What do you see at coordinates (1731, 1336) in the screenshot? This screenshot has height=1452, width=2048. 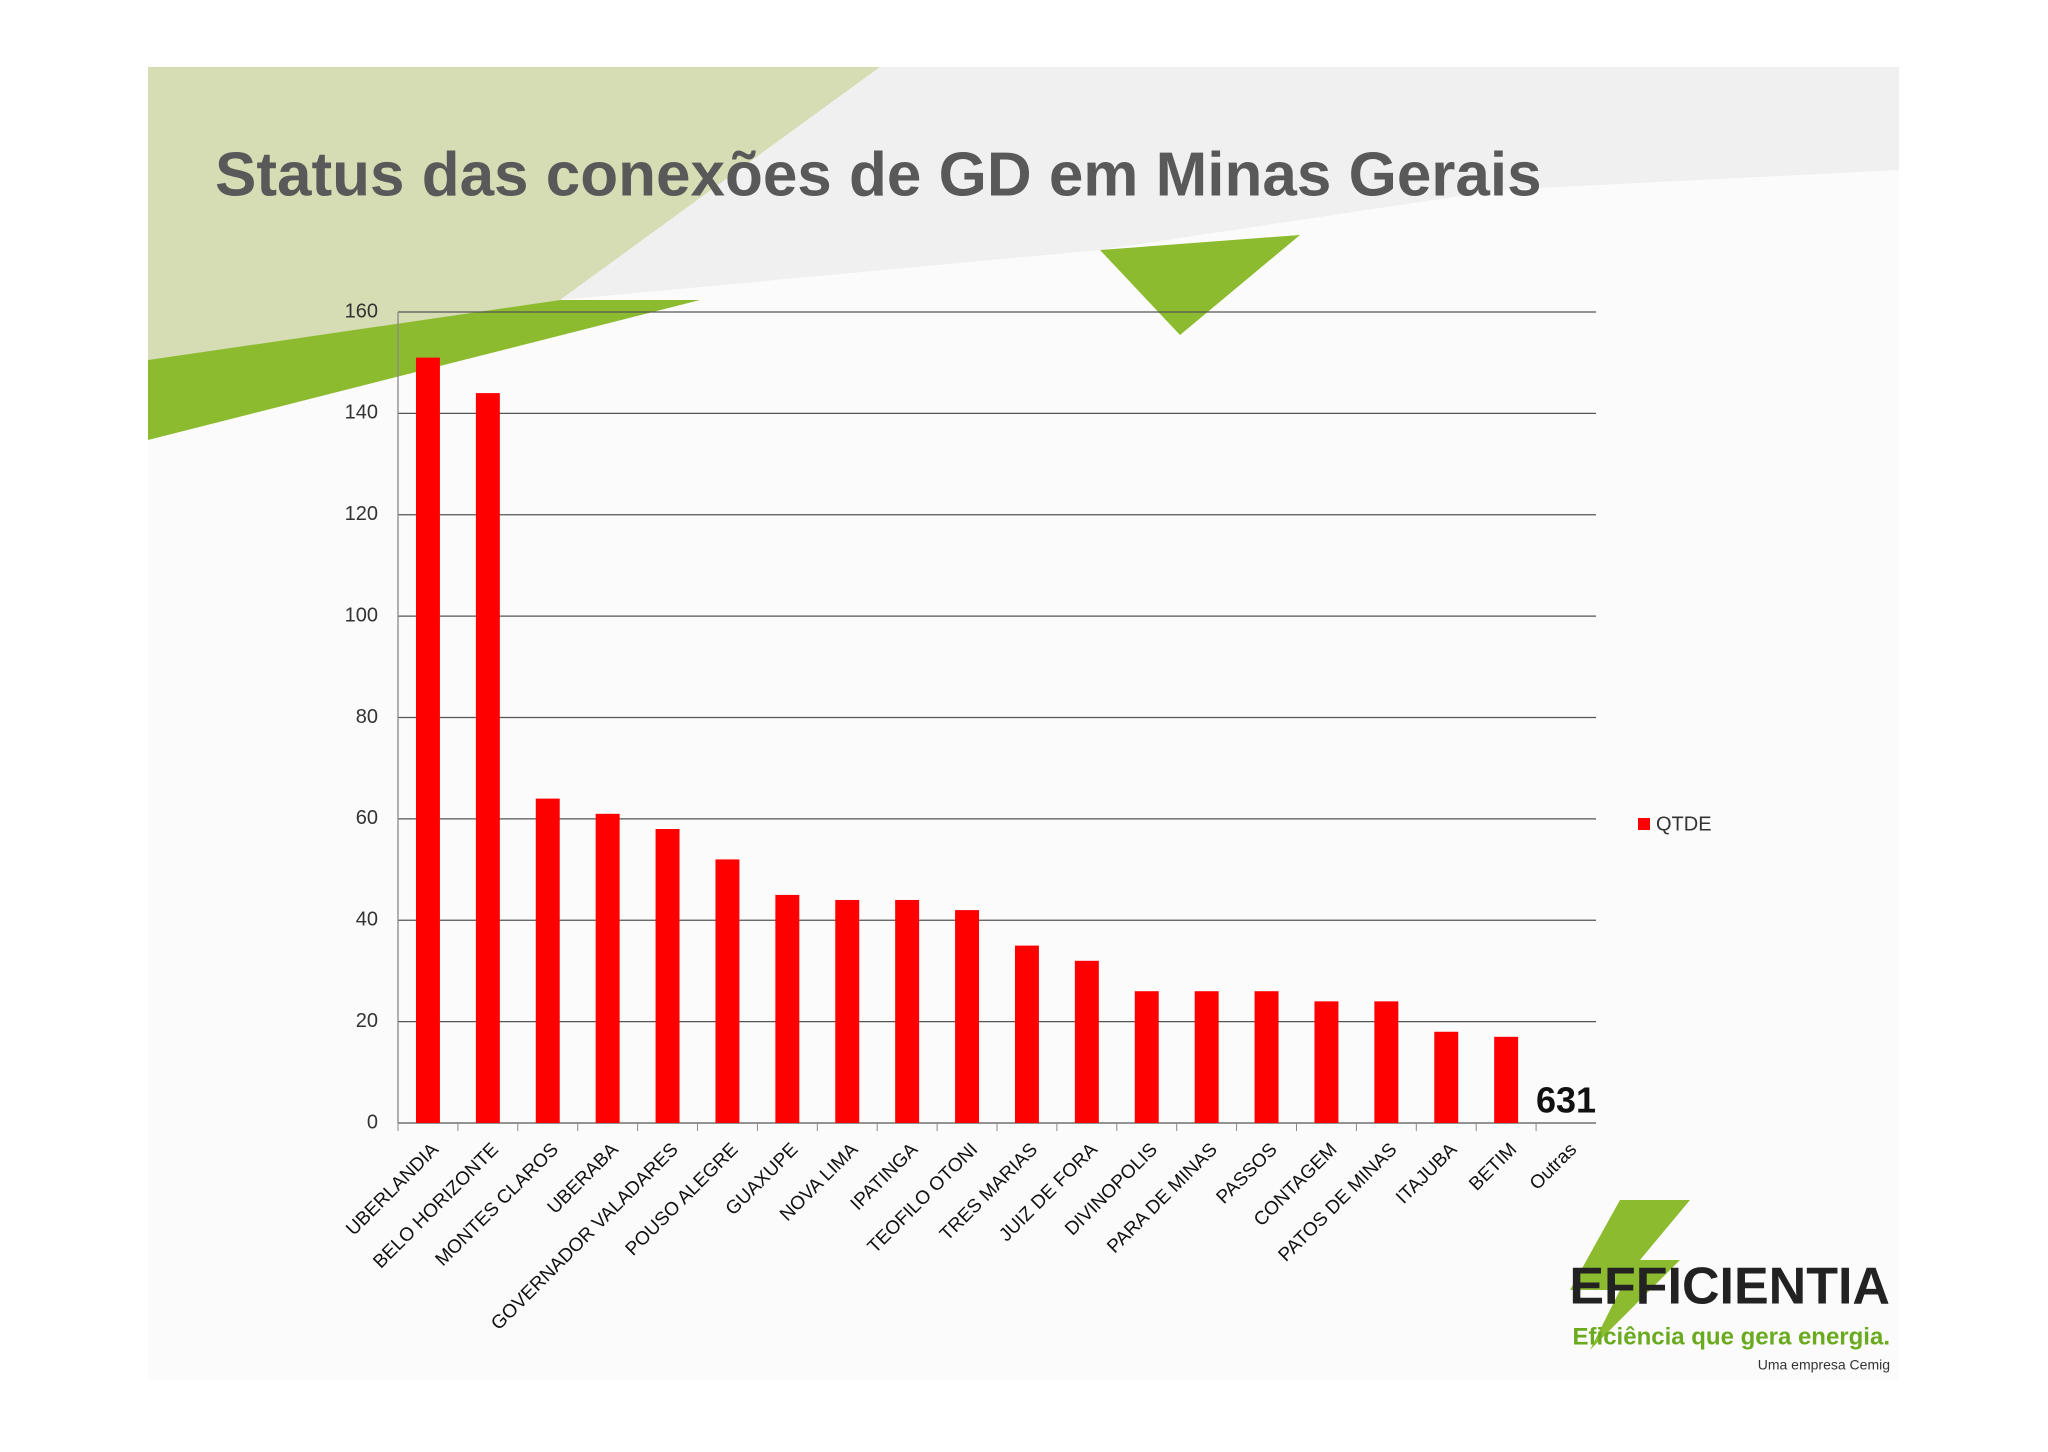 I see `logo-slogan: Eficiência que gera energia.` at bounding box center [1731, 1336].